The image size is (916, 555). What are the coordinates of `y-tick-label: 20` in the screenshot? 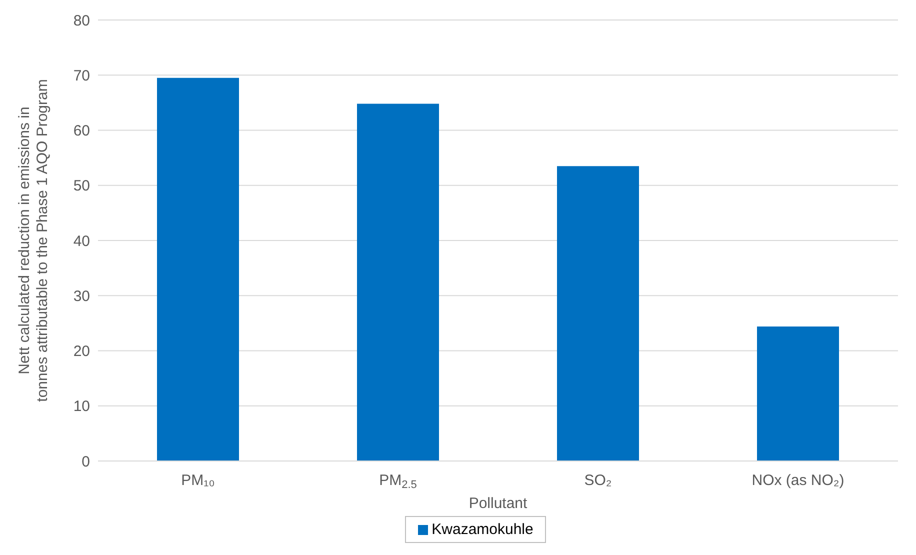 It's located at (81, 351).